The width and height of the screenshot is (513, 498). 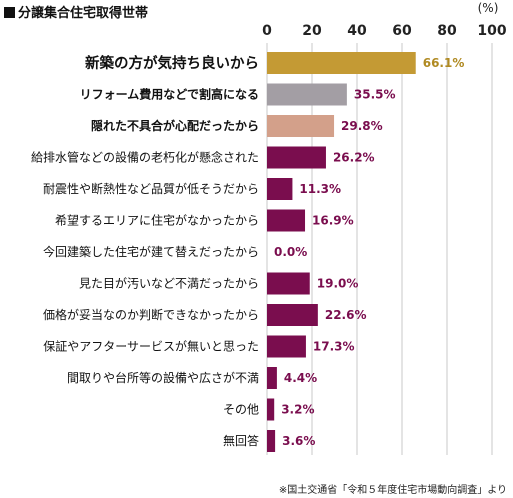 What do you see at coordinates (447, 31) in the screenshot?
I see `x-tick-label: 80` at bounding box center [447, 31].